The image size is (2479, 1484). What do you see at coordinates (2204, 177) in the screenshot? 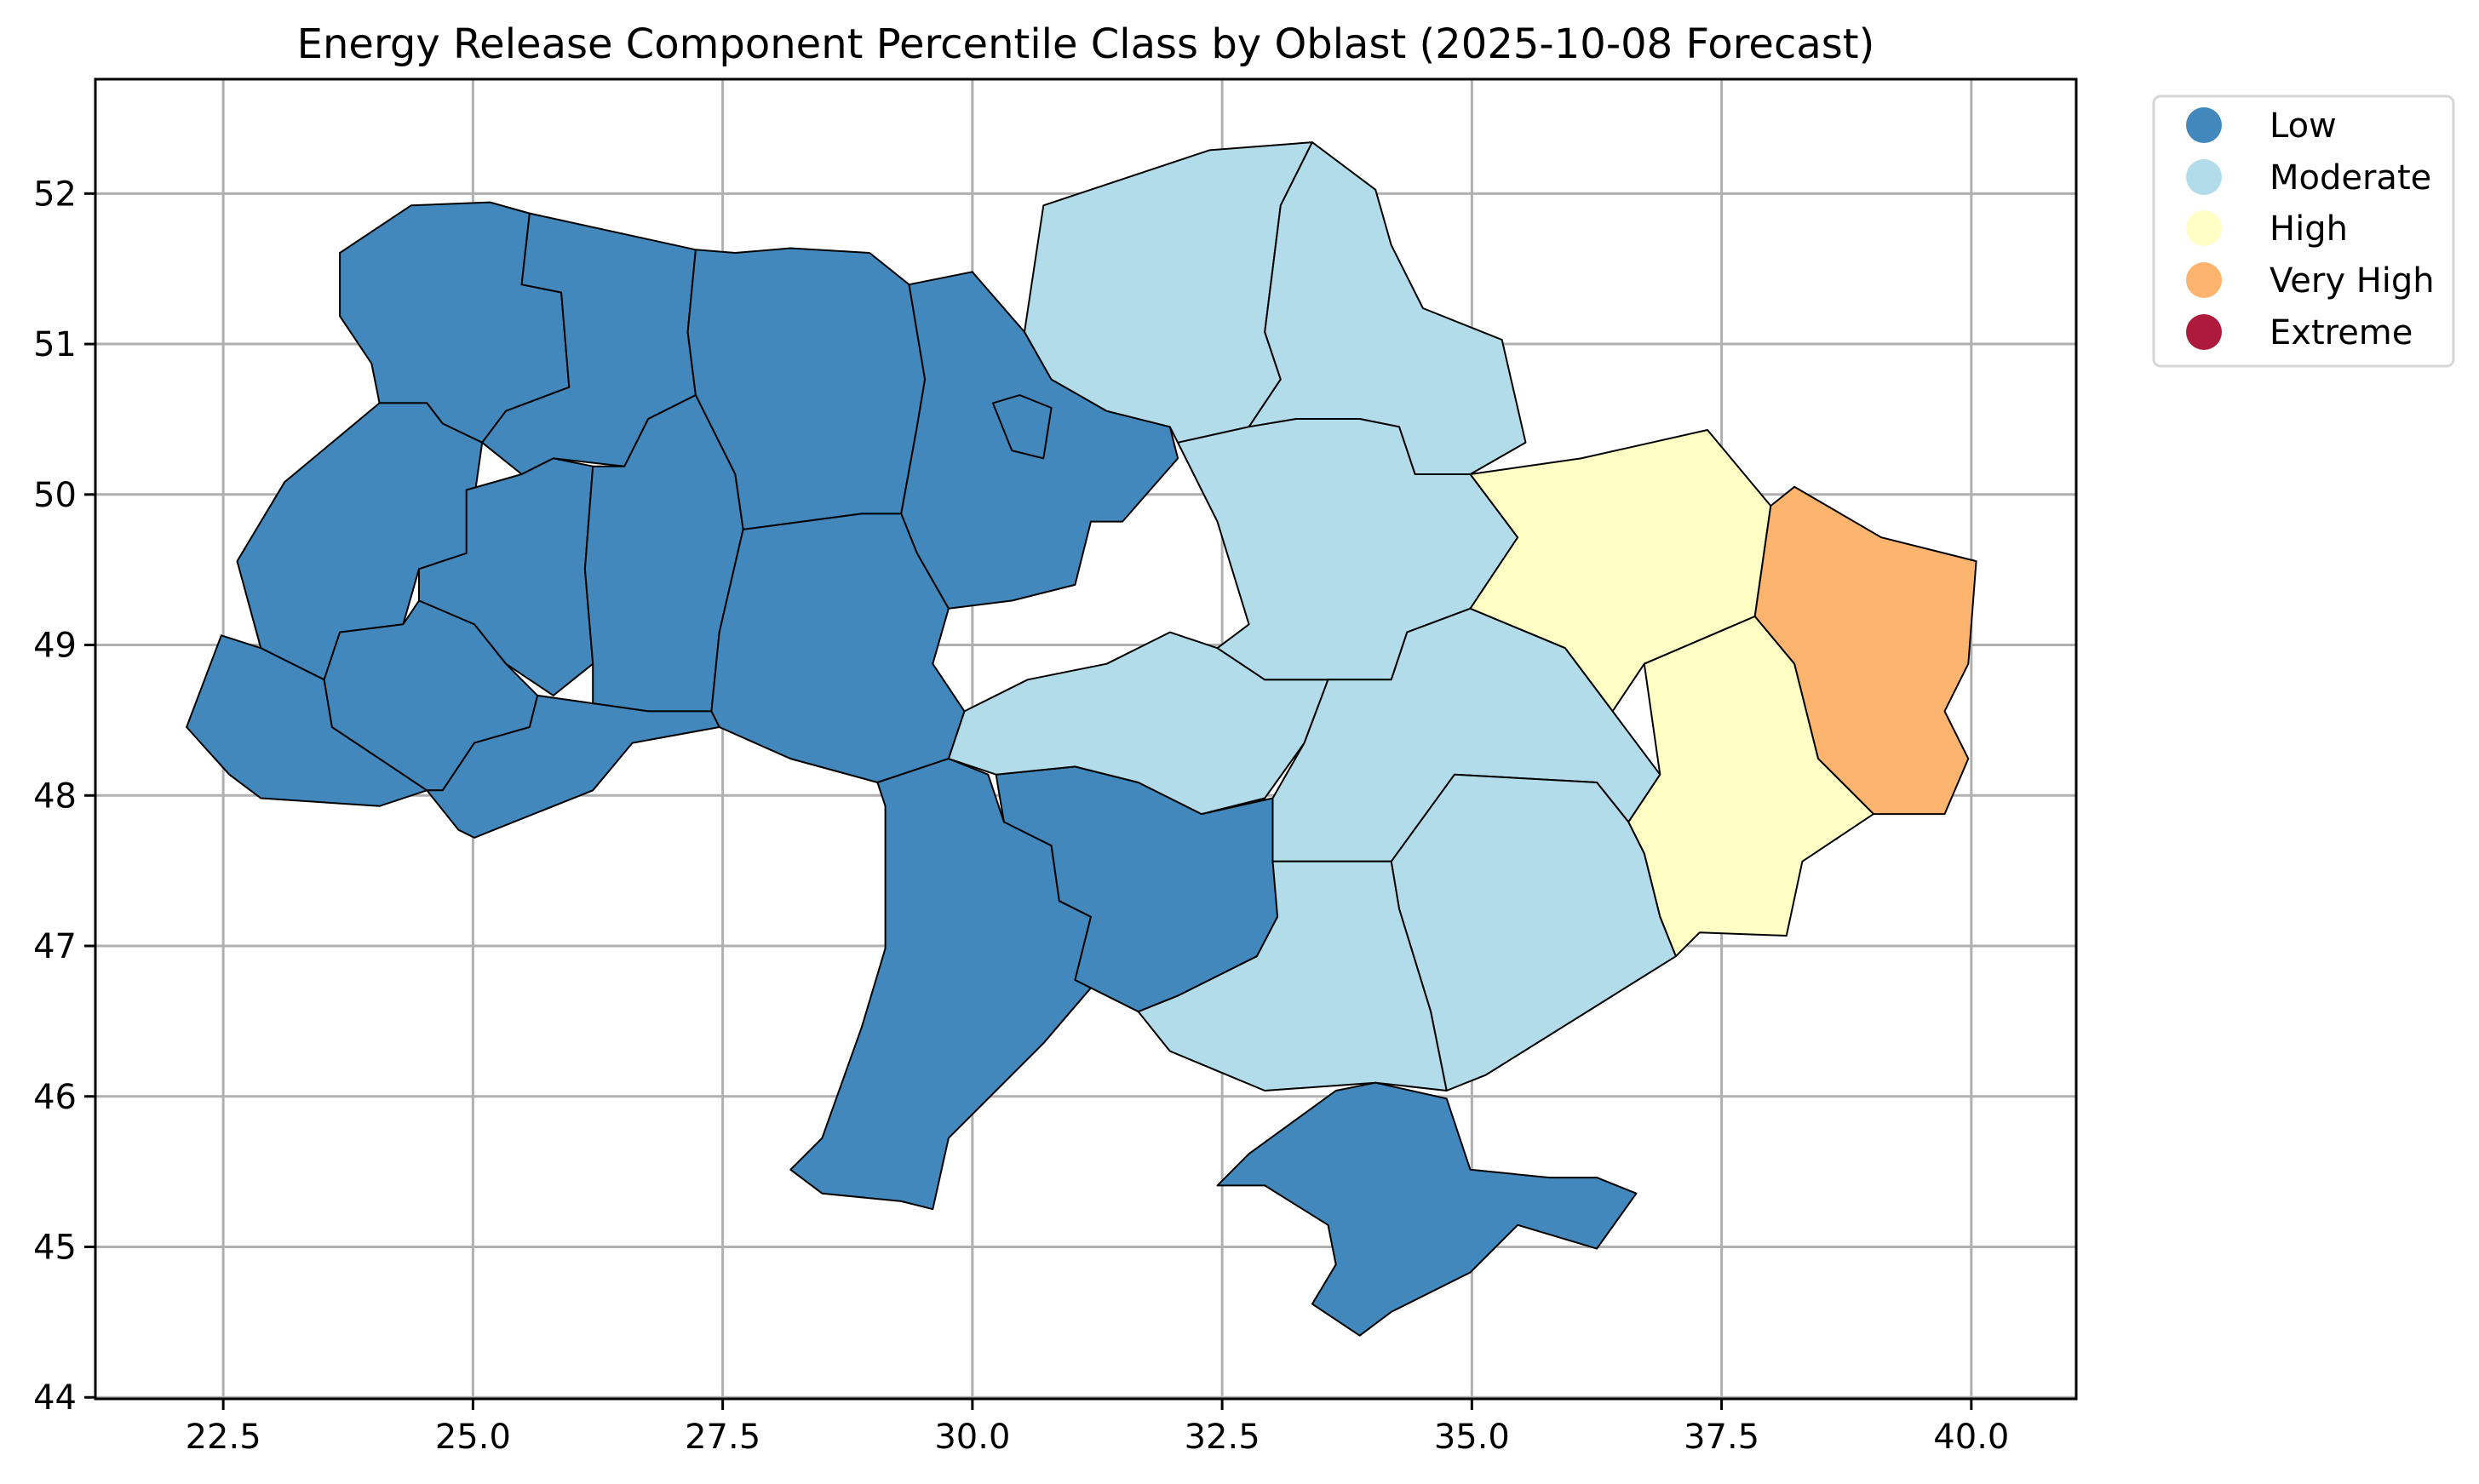
I see `legend-marker-moderate` at bounding box center [2204, 177].